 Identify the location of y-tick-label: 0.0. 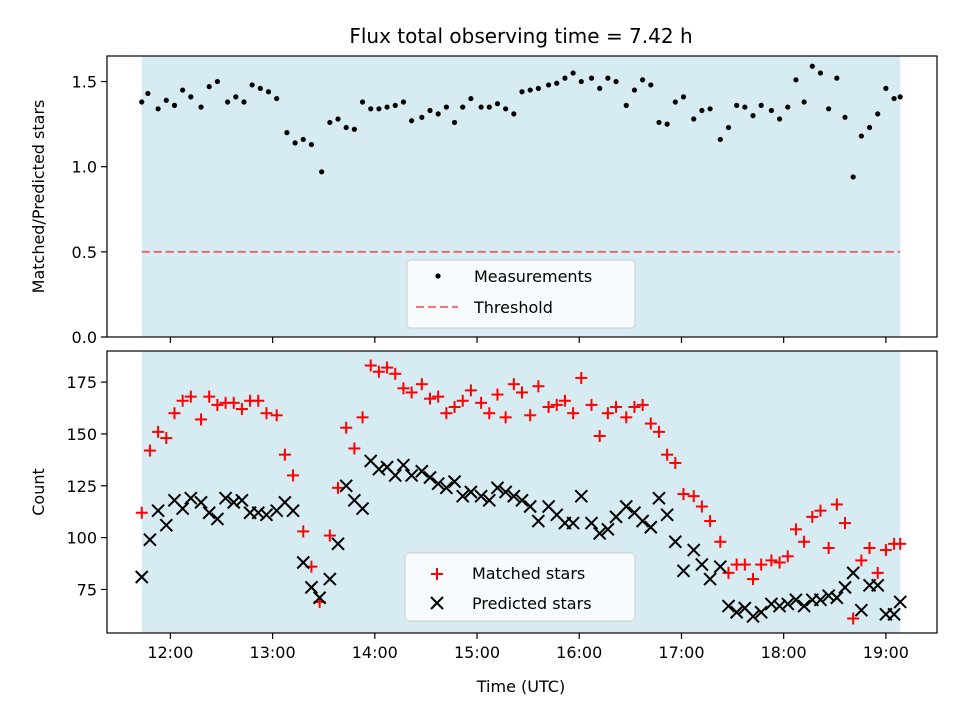
(84, 337).